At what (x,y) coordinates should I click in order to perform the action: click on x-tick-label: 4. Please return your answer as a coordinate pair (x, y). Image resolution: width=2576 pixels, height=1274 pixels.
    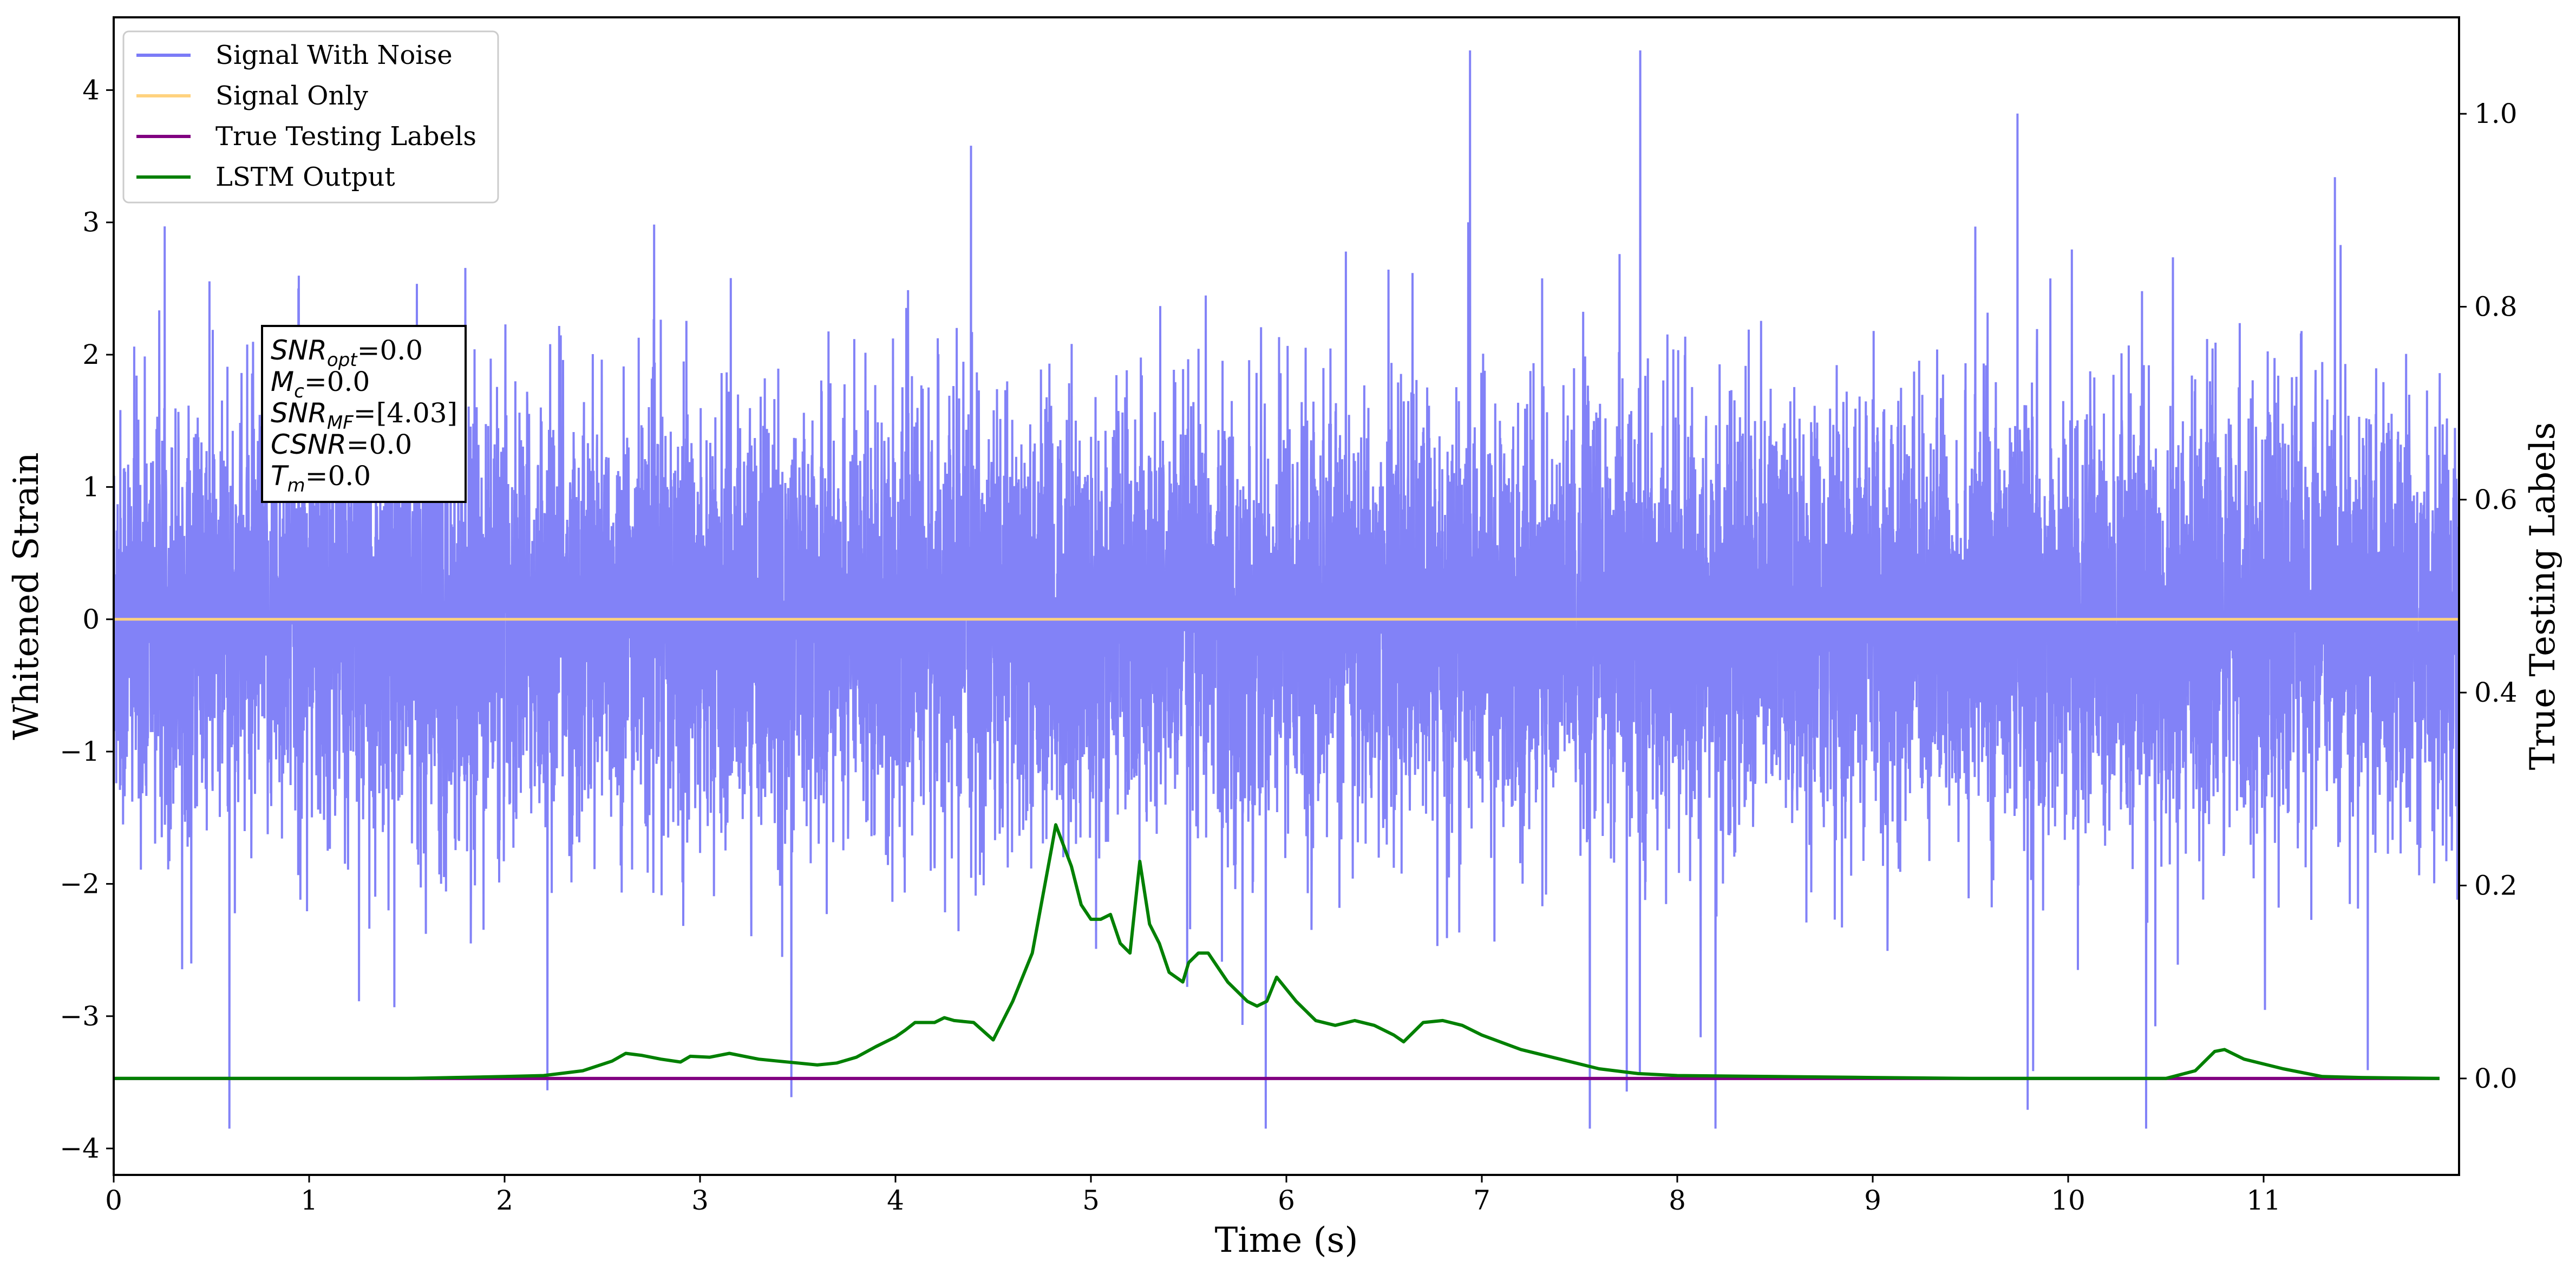
    Looking at the image, I should click on (895, 1200).